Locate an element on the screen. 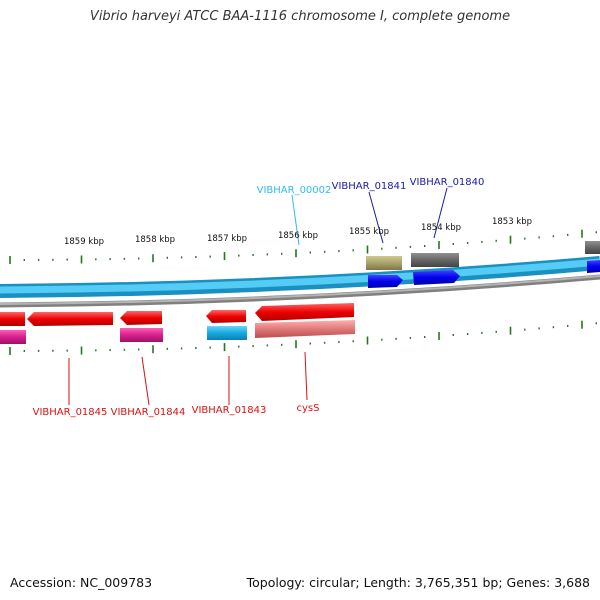 Image resolution: width=600 pixels, height=600 pixels. forward-tick-row is located at coordinates (303, 246).